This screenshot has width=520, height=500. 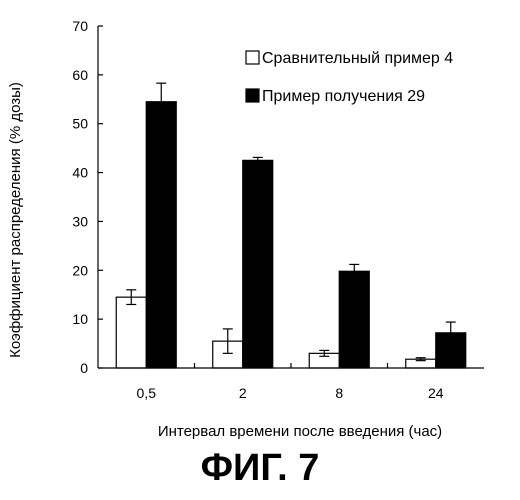 What do you see at coordinates (147, 393) in the screenshot?
I see `x-tick-label: 0,5` at bounding box center [147, 393].